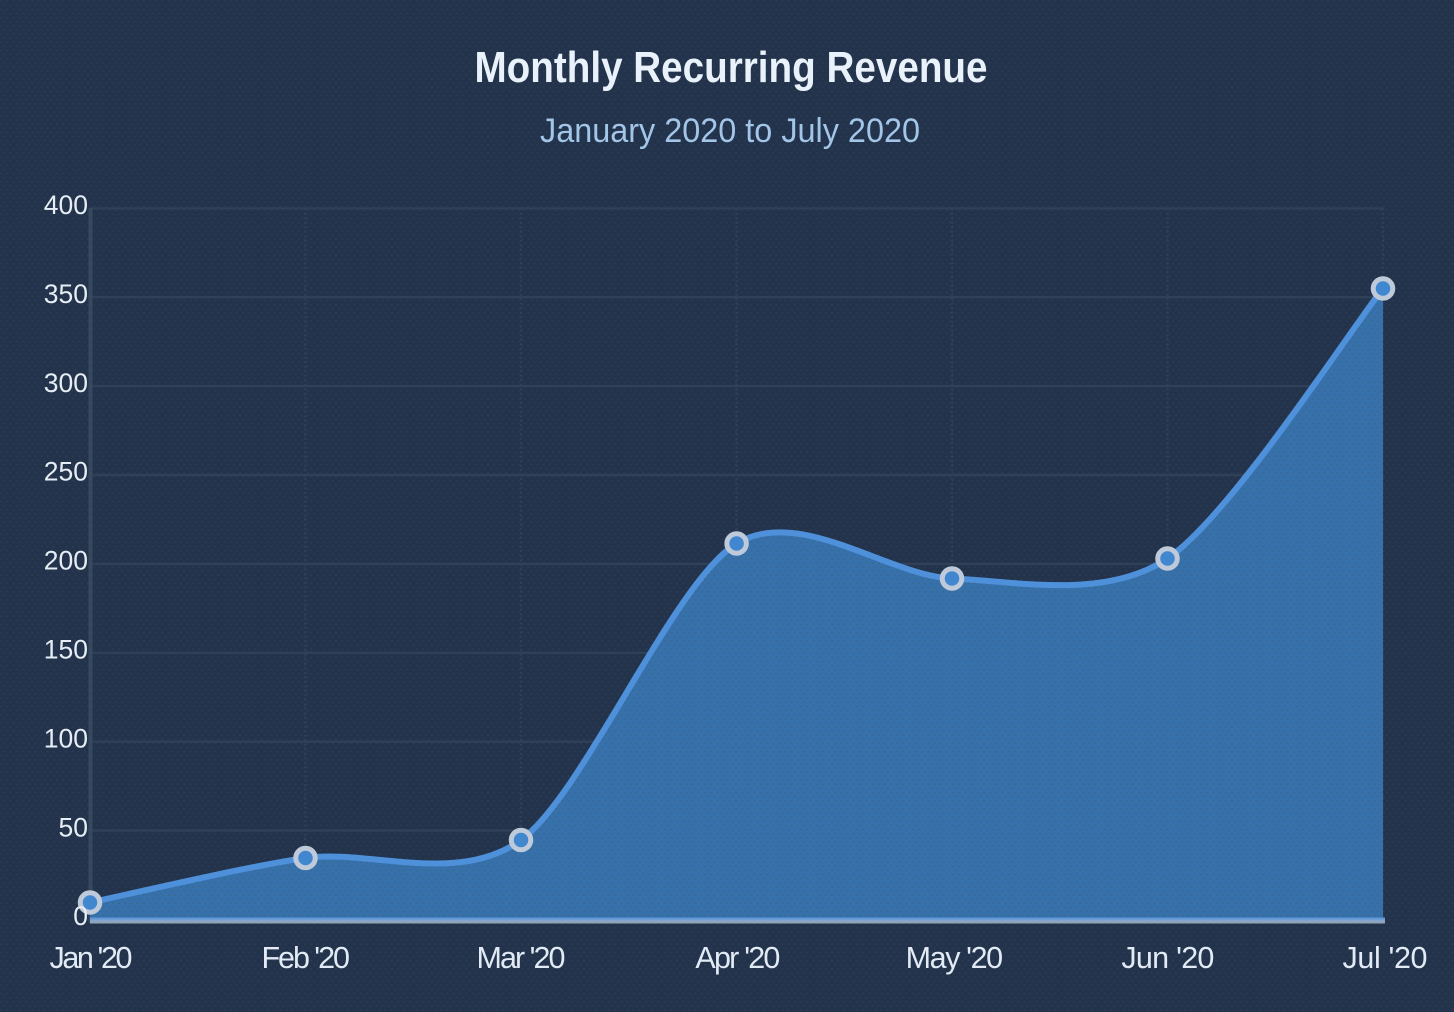  I want to click on svg-text: 50, so click(73, 827).